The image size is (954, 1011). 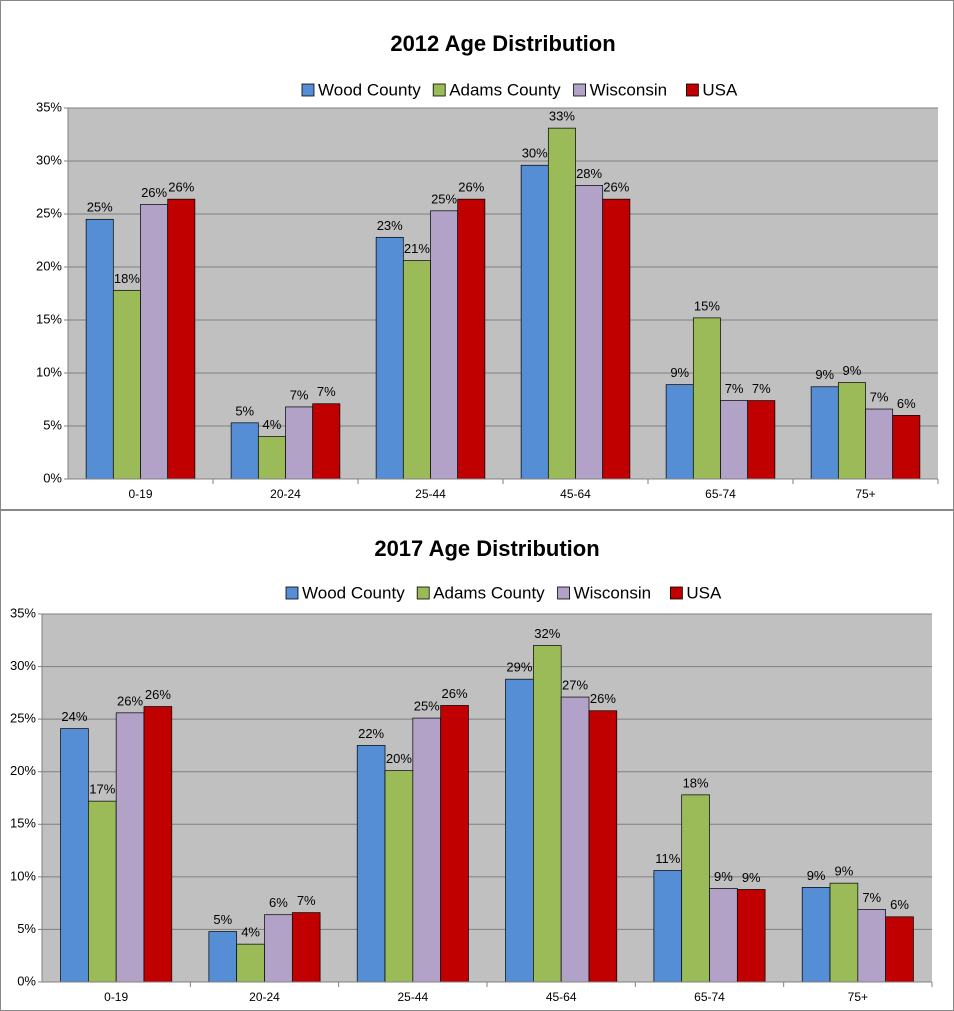 I want to click on data-label: 18%, so click(x=696, y=782).